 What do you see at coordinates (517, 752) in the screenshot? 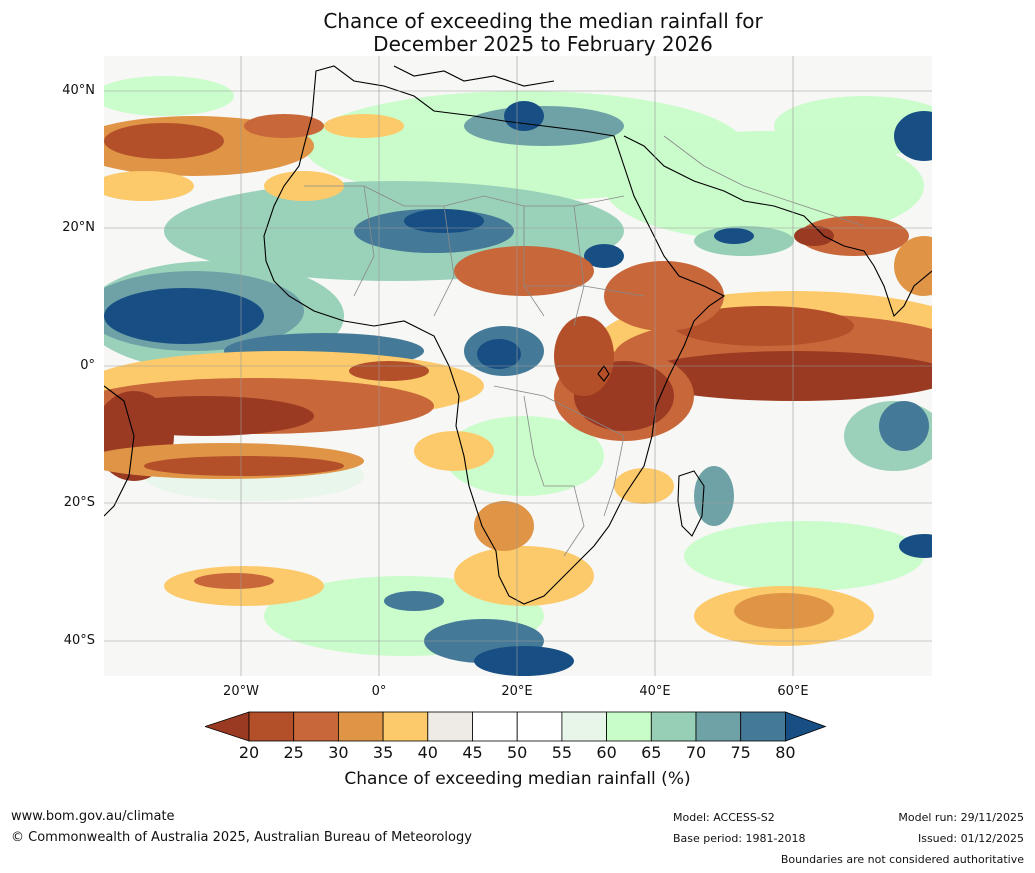
I see `colorbar-tick-label: 50` at bounding box center [517, 752].